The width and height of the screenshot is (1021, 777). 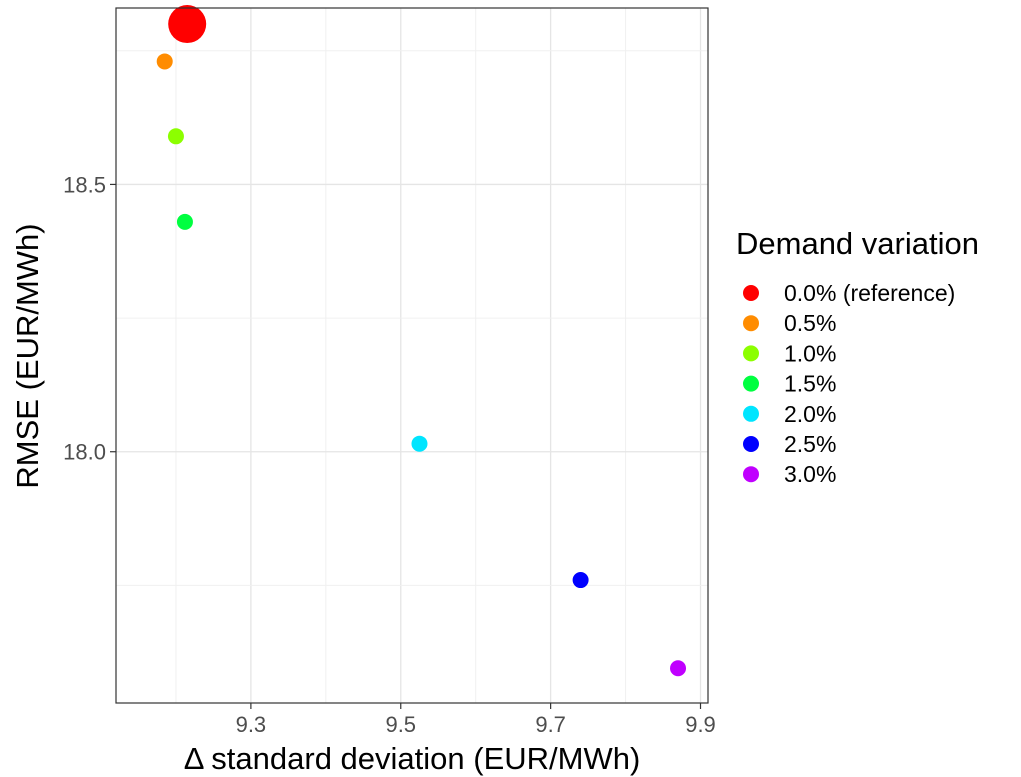 What do you see at coordinates (810, 384) in the screenshot?
I see `legend-label-3: 1.5%` at bounding box center [810, 384].